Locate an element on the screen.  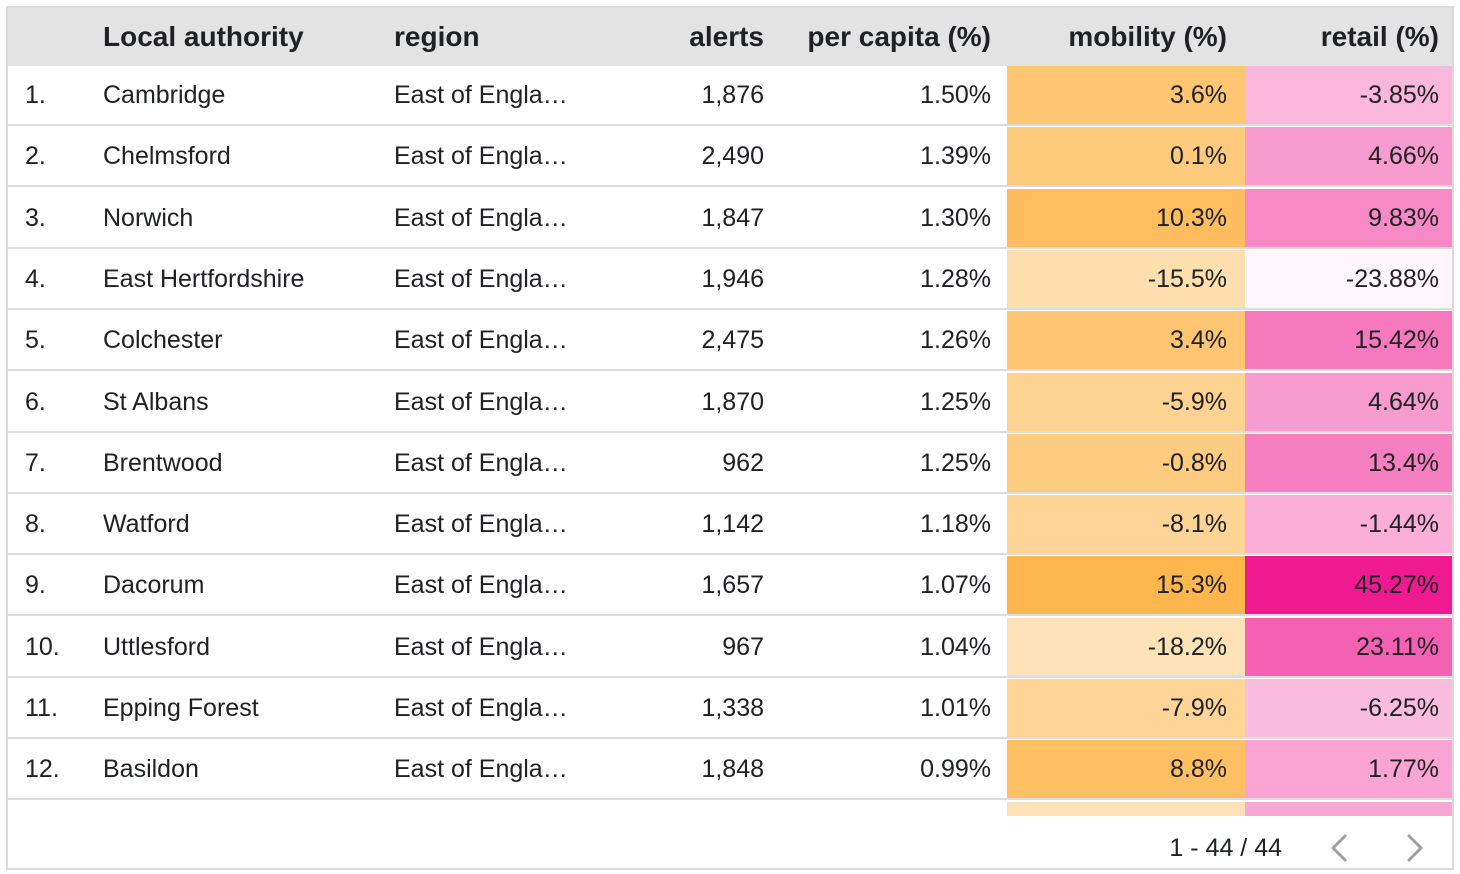
per-capita-cell: 1.18% is located at coordinates (955, 524).